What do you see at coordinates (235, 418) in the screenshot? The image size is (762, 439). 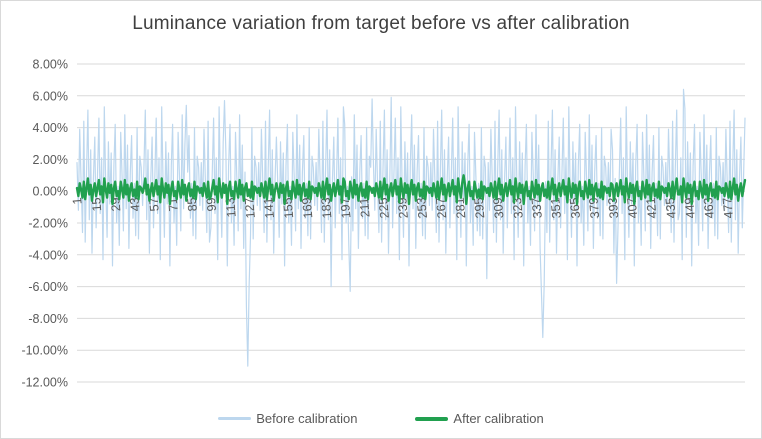 I see `before-series-swatch` at bounding box center [235, 418].